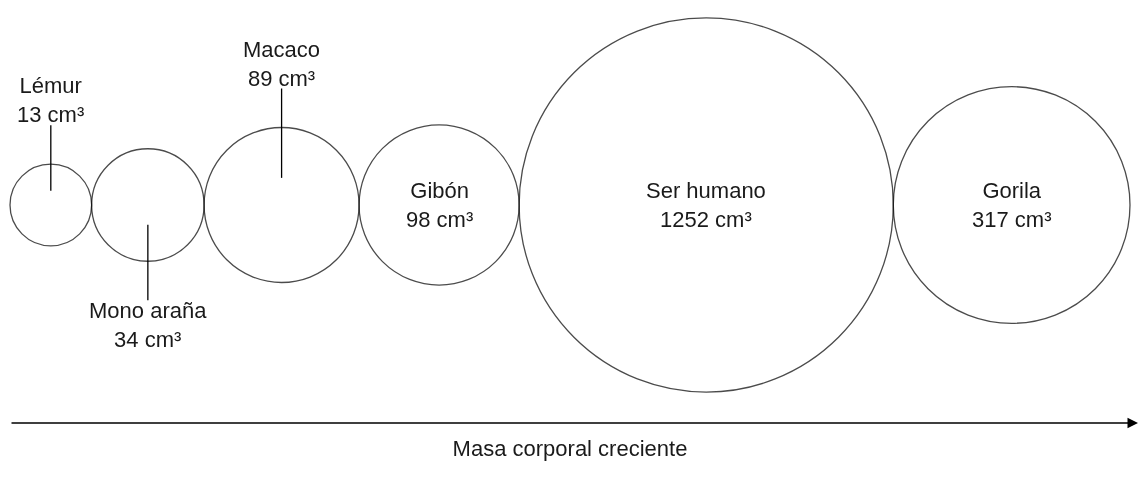 The image size is (1140, 490). I want to click on data-label: 98 cm³, so click(440, 219).